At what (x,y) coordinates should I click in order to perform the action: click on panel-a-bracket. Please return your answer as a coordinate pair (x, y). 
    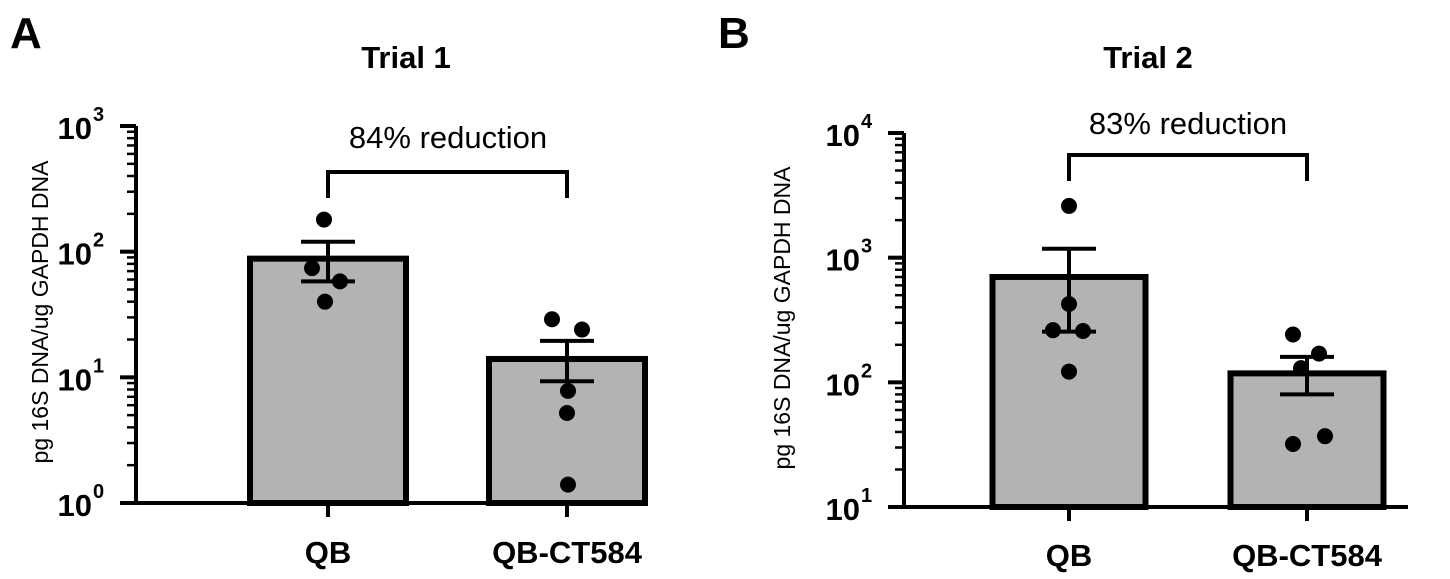
    Looking at the image, I should click on (447, 184).